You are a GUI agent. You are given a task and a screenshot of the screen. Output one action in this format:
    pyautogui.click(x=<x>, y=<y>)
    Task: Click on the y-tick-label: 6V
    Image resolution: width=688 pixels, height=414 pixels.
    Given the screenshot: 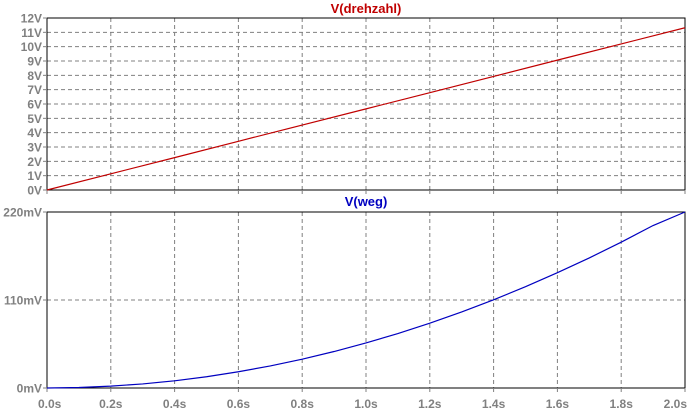 What is the action you would take?
    pyautogui.click(x=34, y=105)
    